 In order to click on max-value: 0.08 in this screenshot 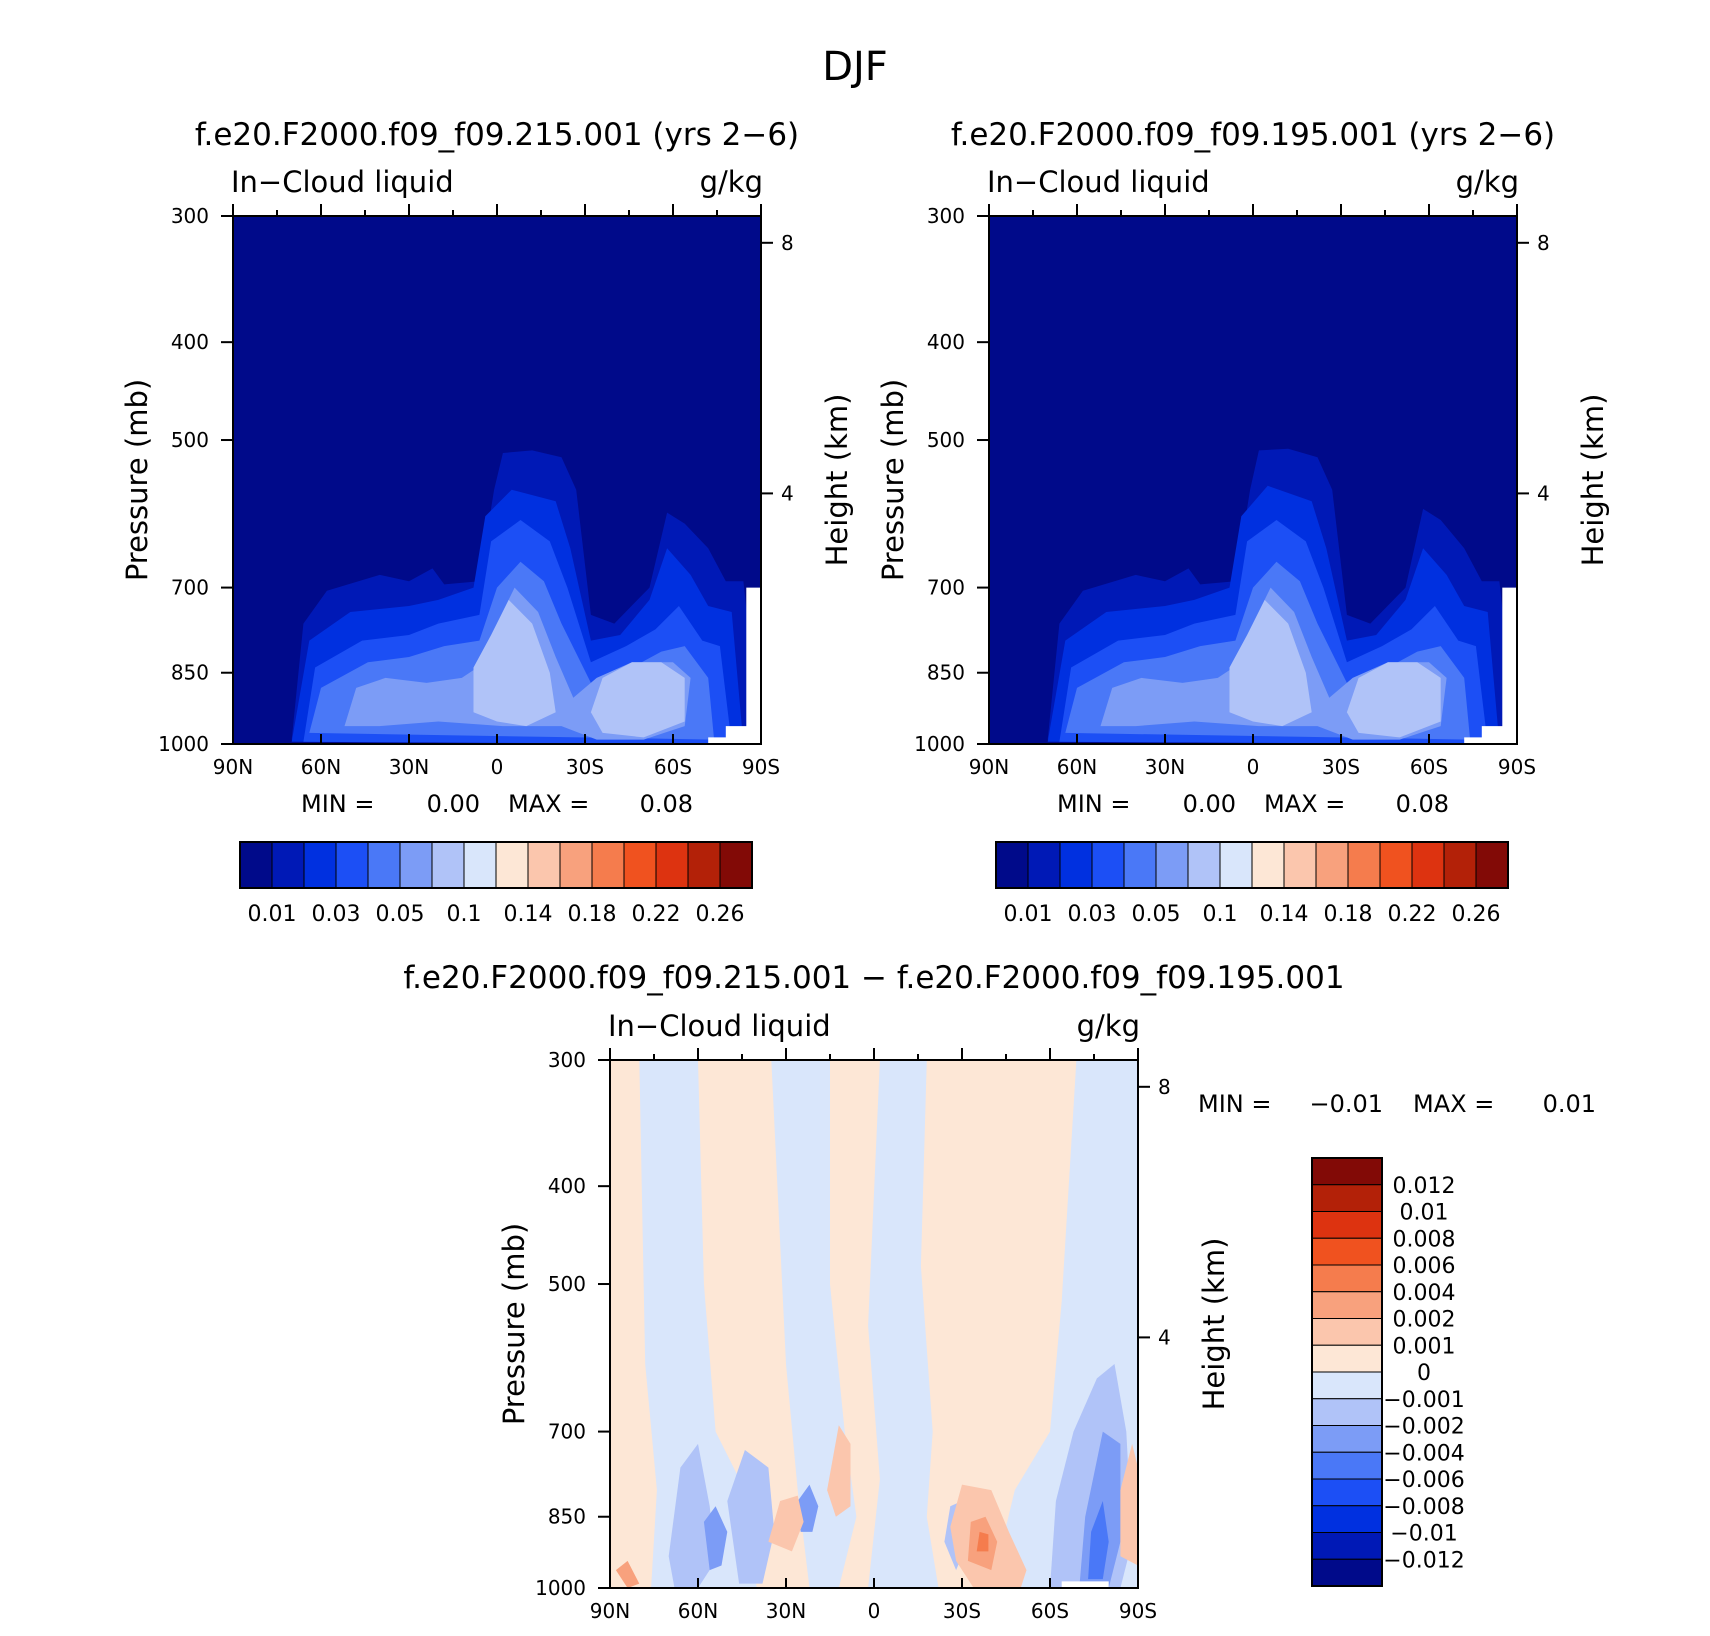, I will do `click(1422, 804)`.